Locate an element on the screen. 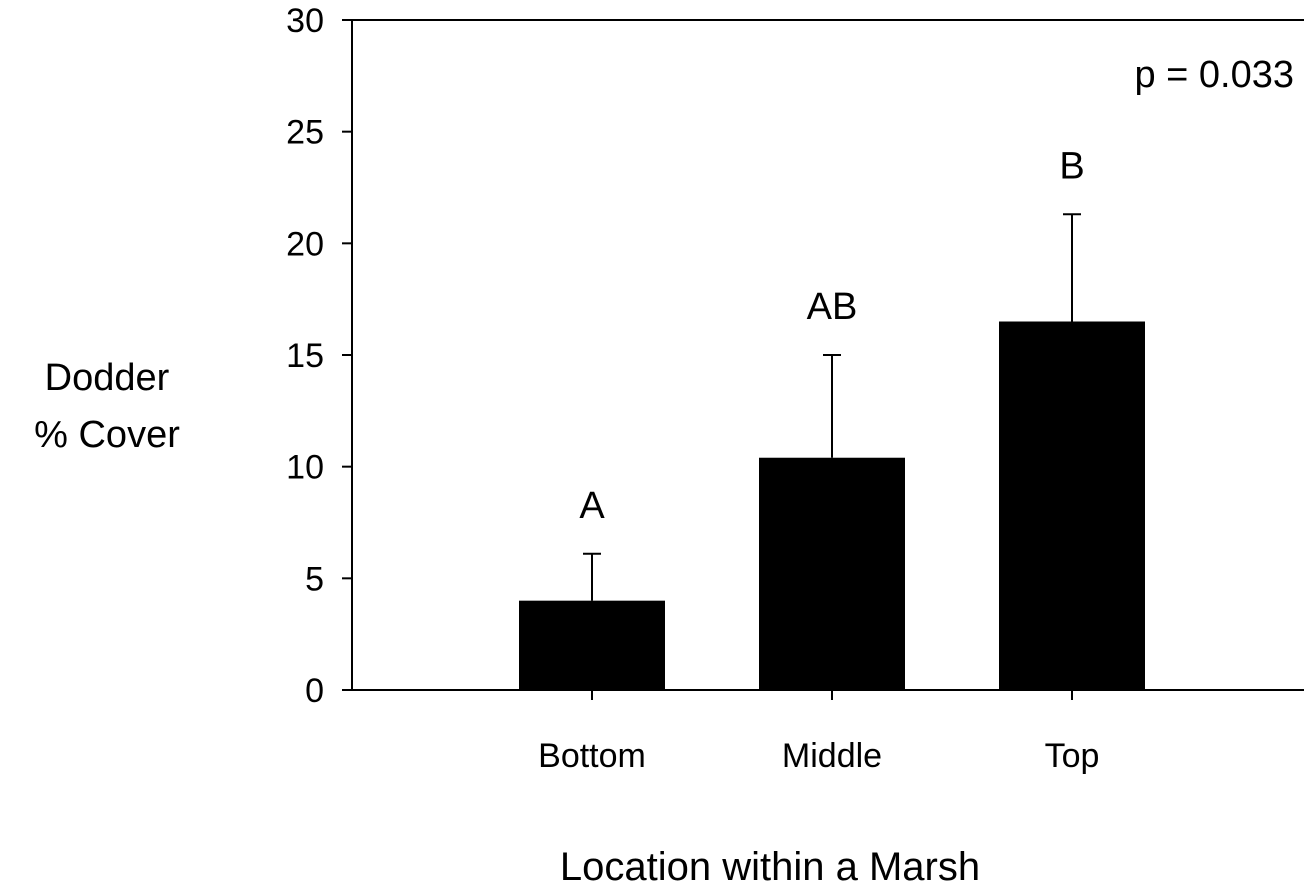 The height and width of the screenshot is (894, 1304). y-tick-label: 10 is located at coordinates (305, 468).